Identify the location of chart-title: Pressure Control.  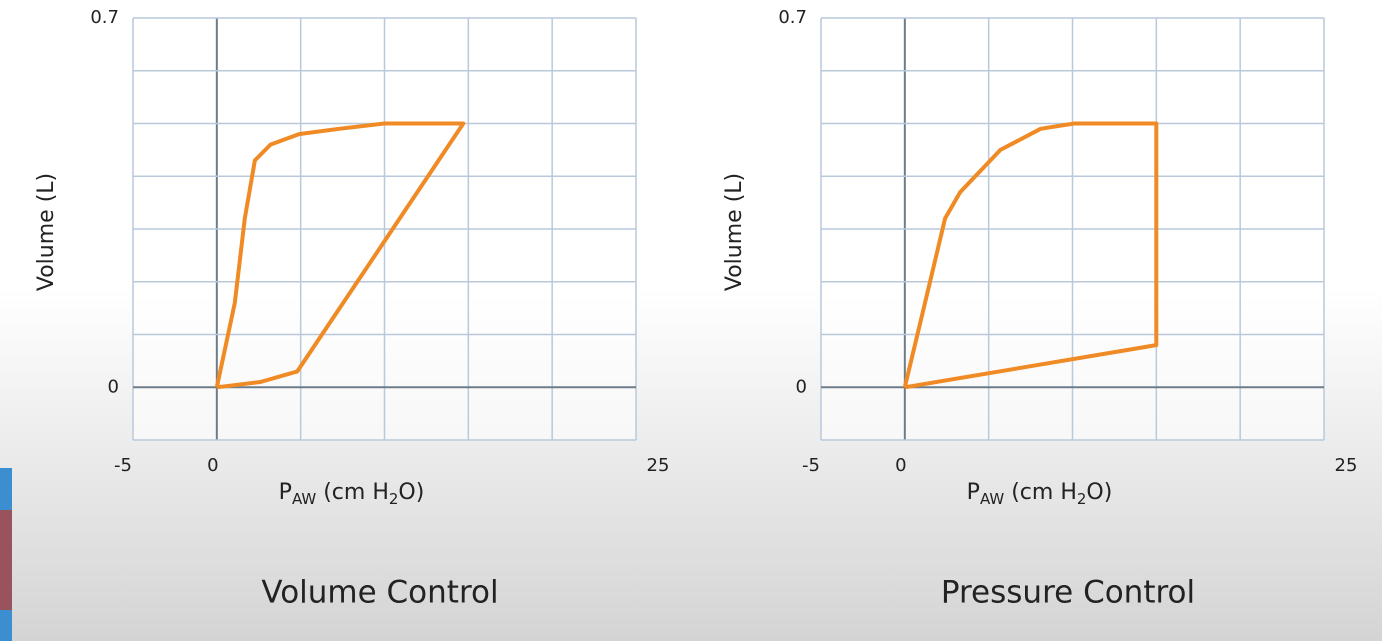
(1068, 593).